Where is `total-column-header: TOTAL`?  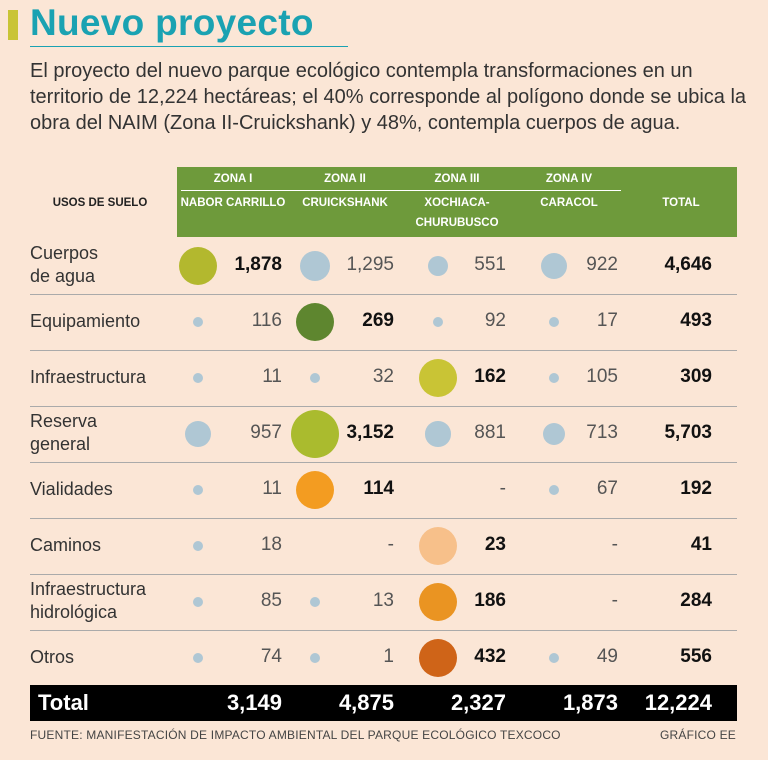 total-column-header: TOTAL is located at coordinates (681, 203).